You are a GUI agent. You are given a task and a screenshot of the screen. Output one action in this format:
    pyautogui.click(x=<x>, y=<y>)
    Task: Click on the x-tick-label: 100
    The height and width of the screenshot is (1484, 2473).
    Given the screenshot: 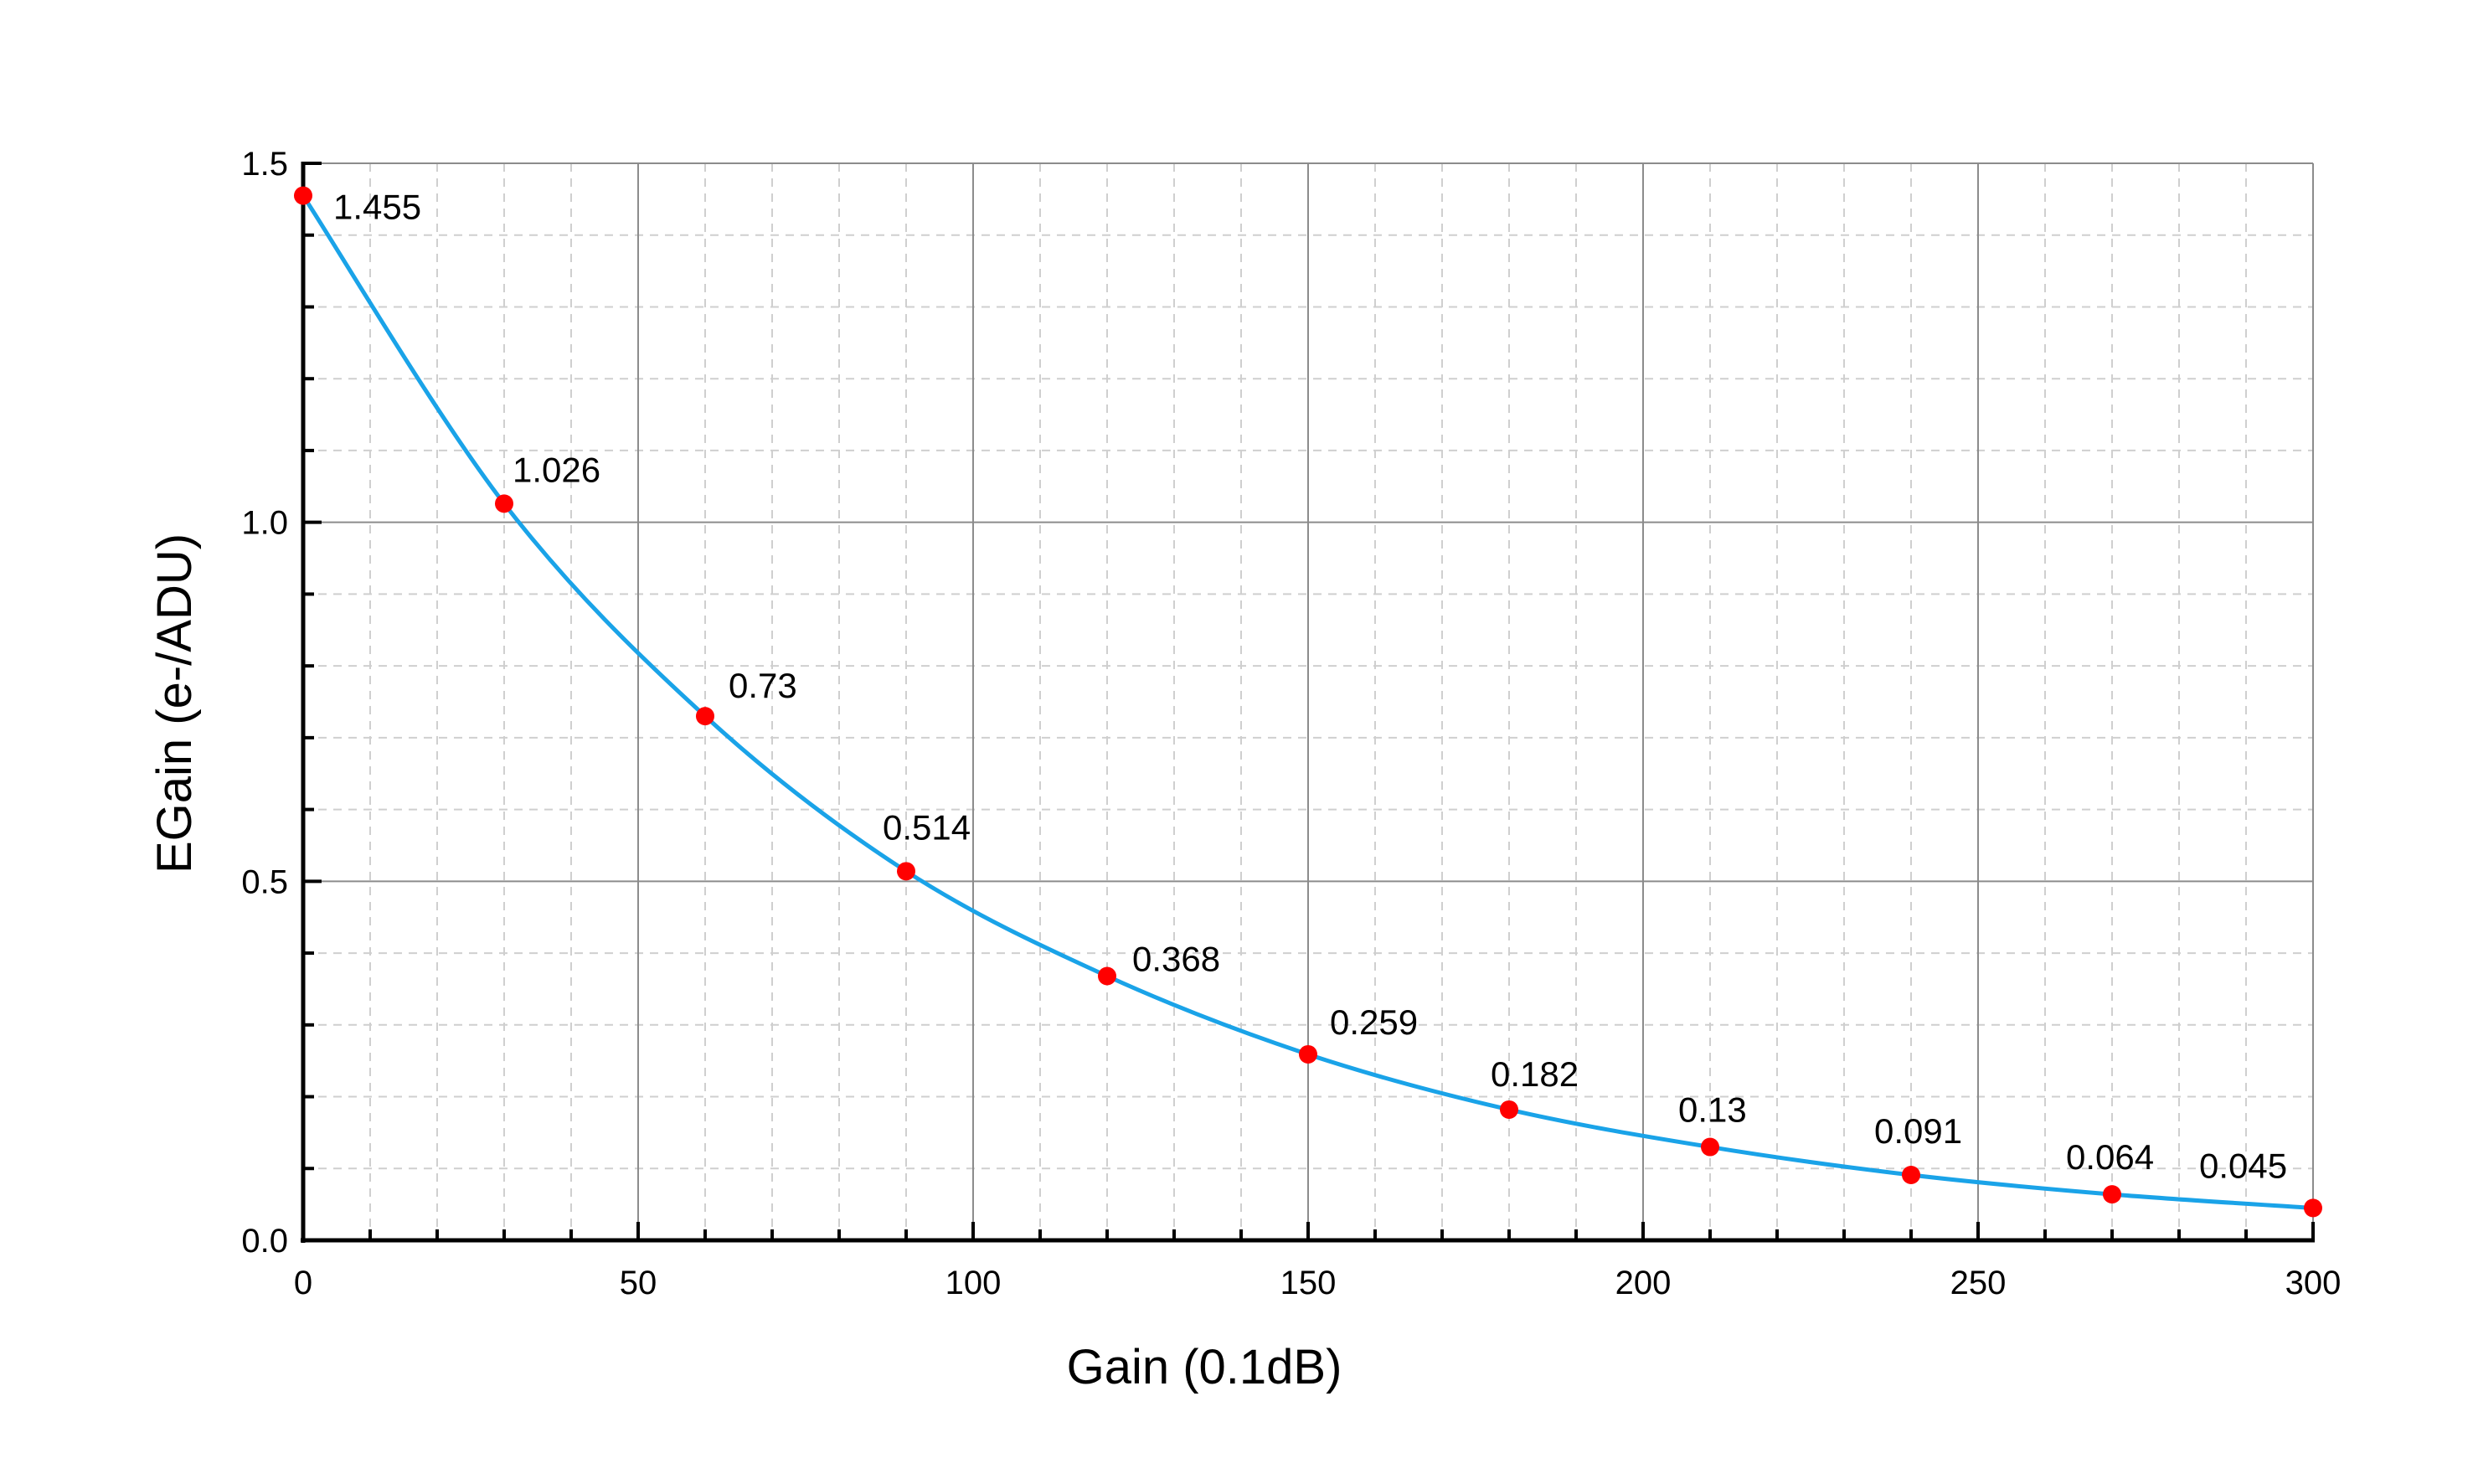 What is the action you would take?
    pyautogui.click(x=974, y=1283)
    